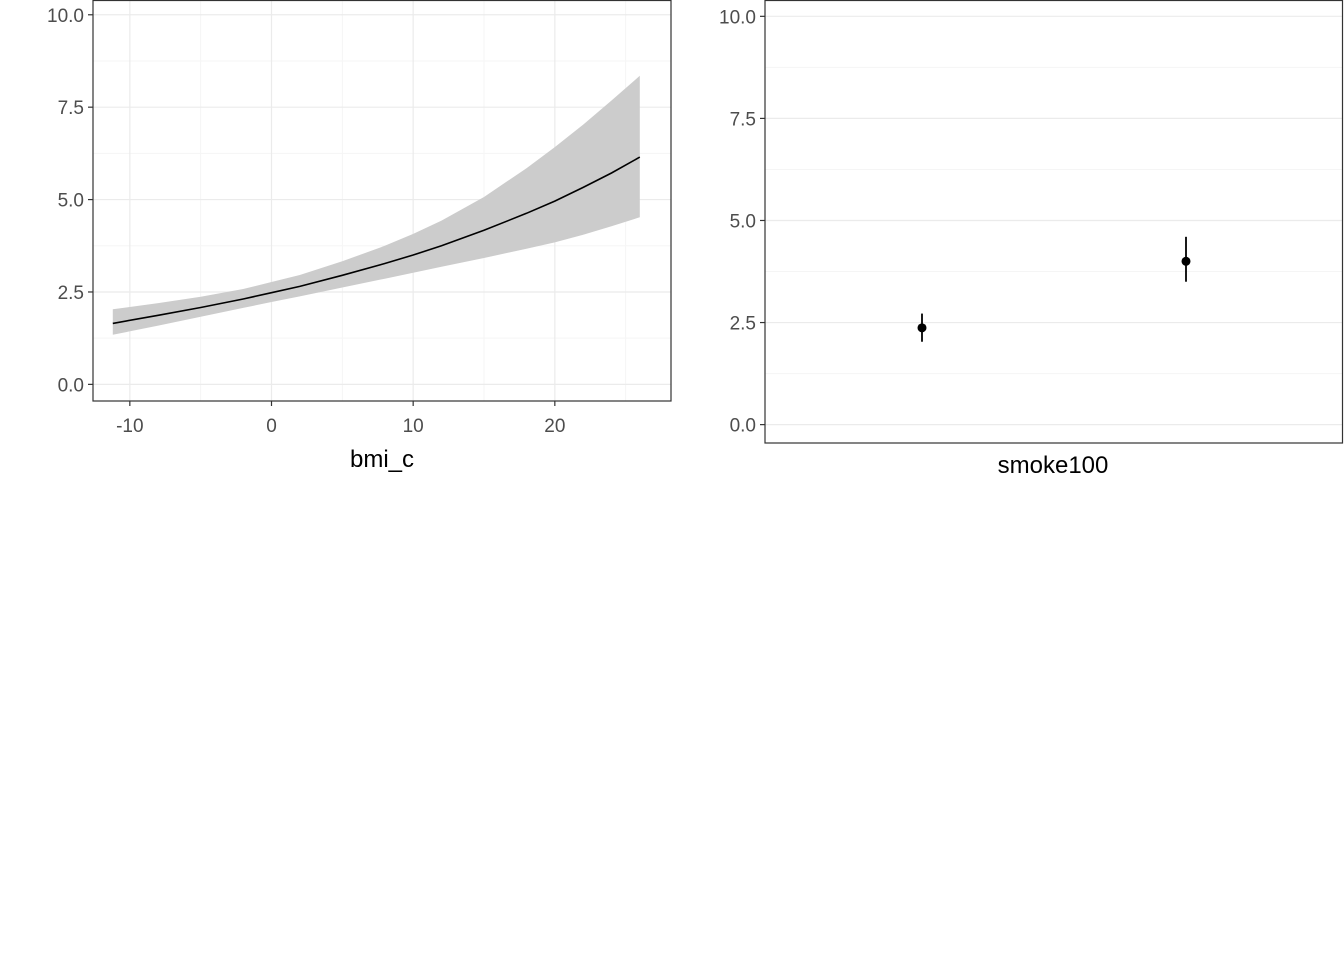 The height and width of the screenshot is (960, 1344). I want to click on confidence-band, so click(376, 205).